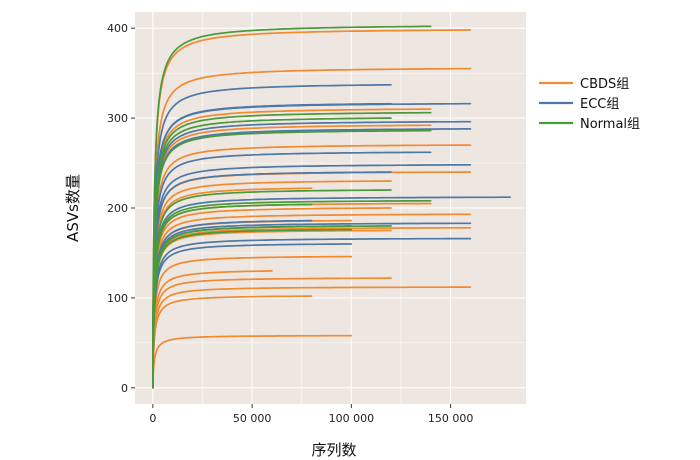 The width and height of the screenshot is (700, 460). What do you see at coordinates (117, 298) in the screenshot?
I see `y-tick-label: 100` at bounding box center [117, 298].